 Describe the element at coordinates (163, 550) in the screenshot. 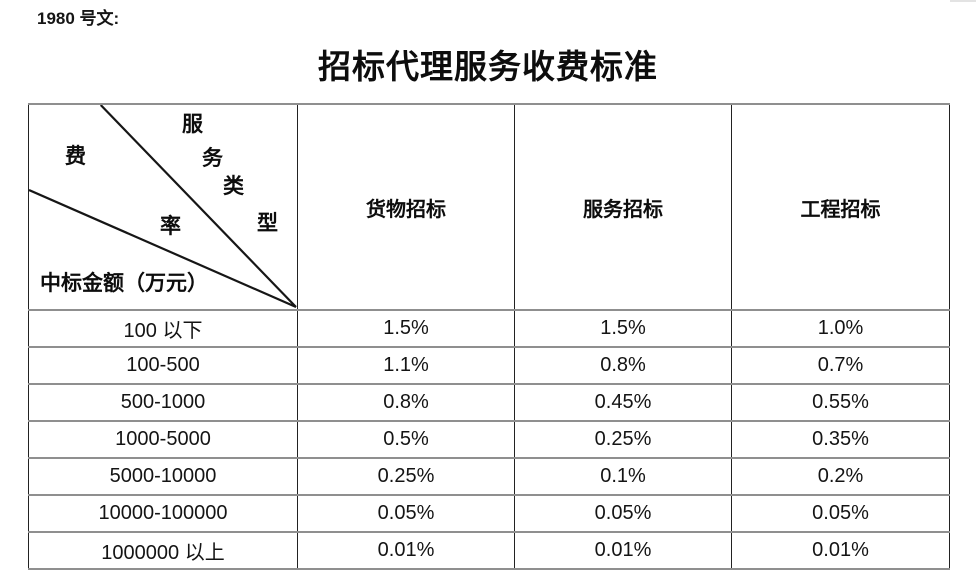

I see `row-label: 1000000 以上` at that location.